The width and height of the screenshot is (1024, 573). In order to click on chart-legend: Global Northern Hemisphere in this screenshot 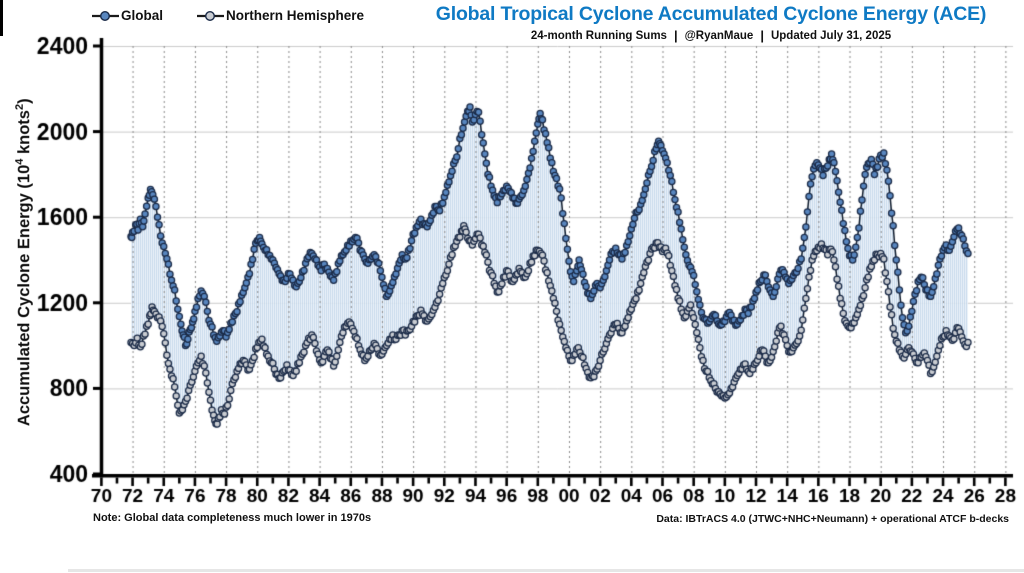, I will do `click(228, 15)`.